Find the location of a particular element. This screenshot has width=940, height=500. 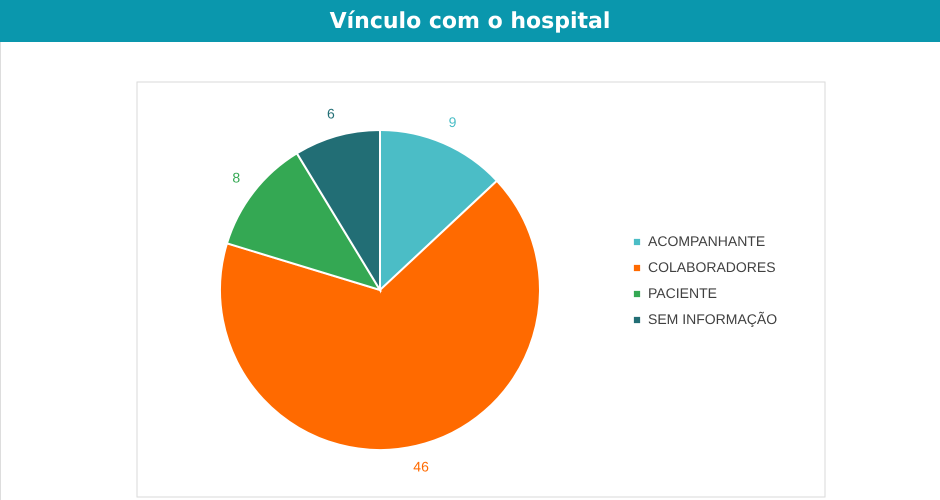

data-label: 9 is located at coordinates (452, 122).